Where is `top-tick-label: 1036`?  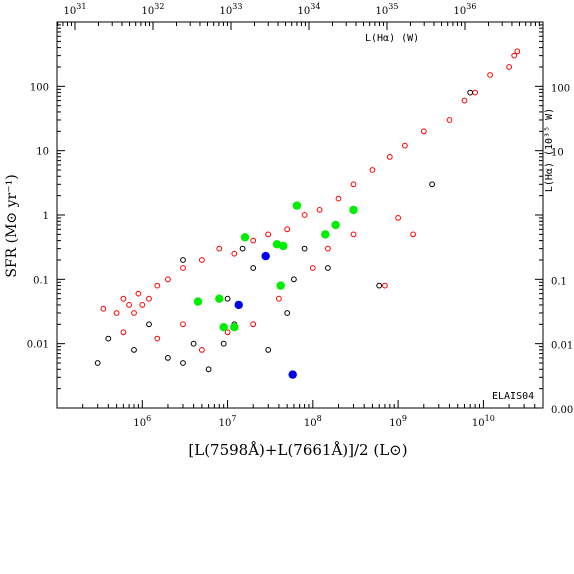
top-tick-label: 1036 is located at coordinates (465, 9).